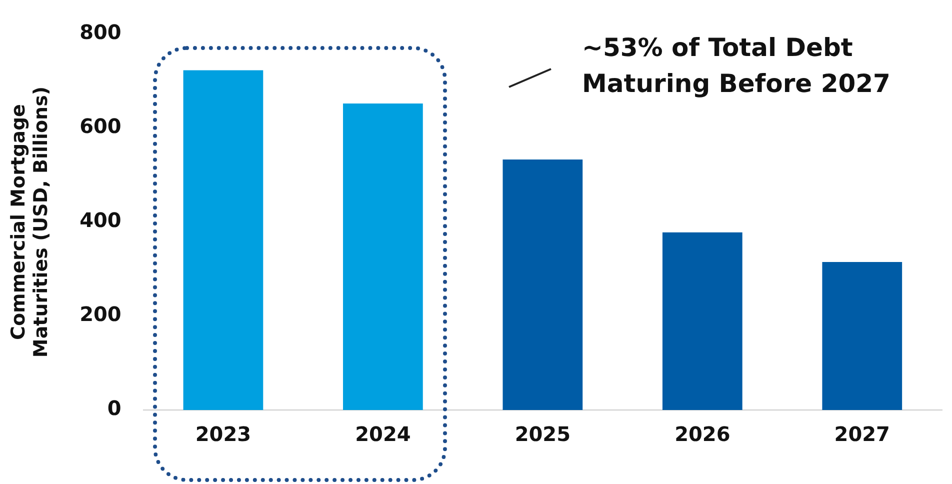 The image size is (952, 484). I want to click on y-tick-label: 0, so click(114, 408).